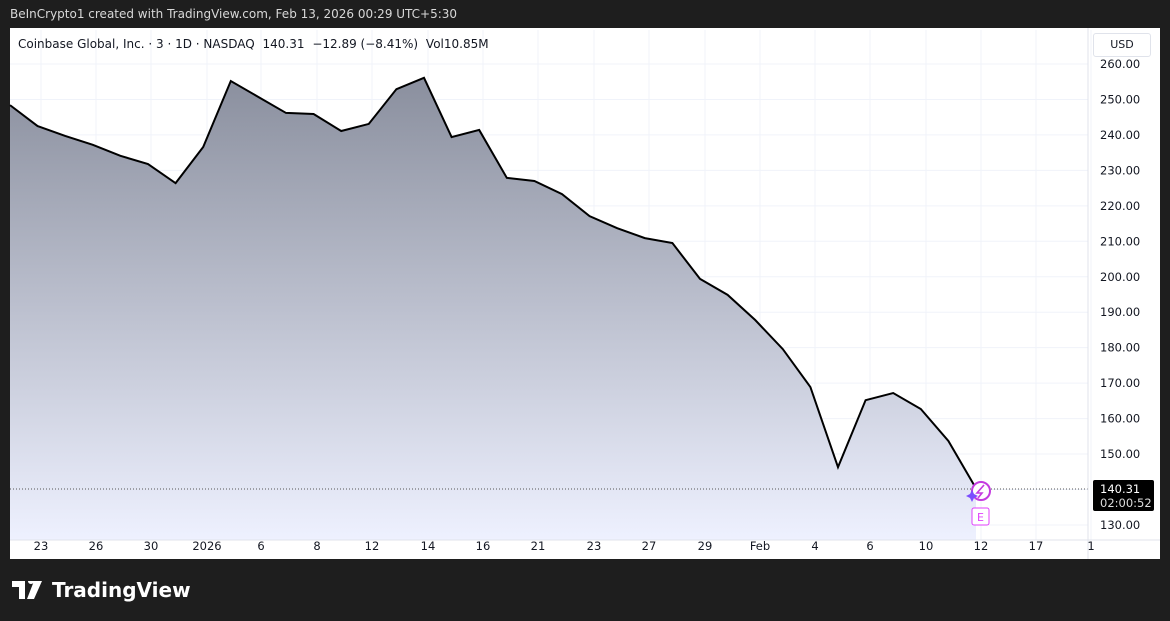  Describe the element at coordinates (1120, 99) in the screenshot. I see `y-tick-label: 250.00` at that location.